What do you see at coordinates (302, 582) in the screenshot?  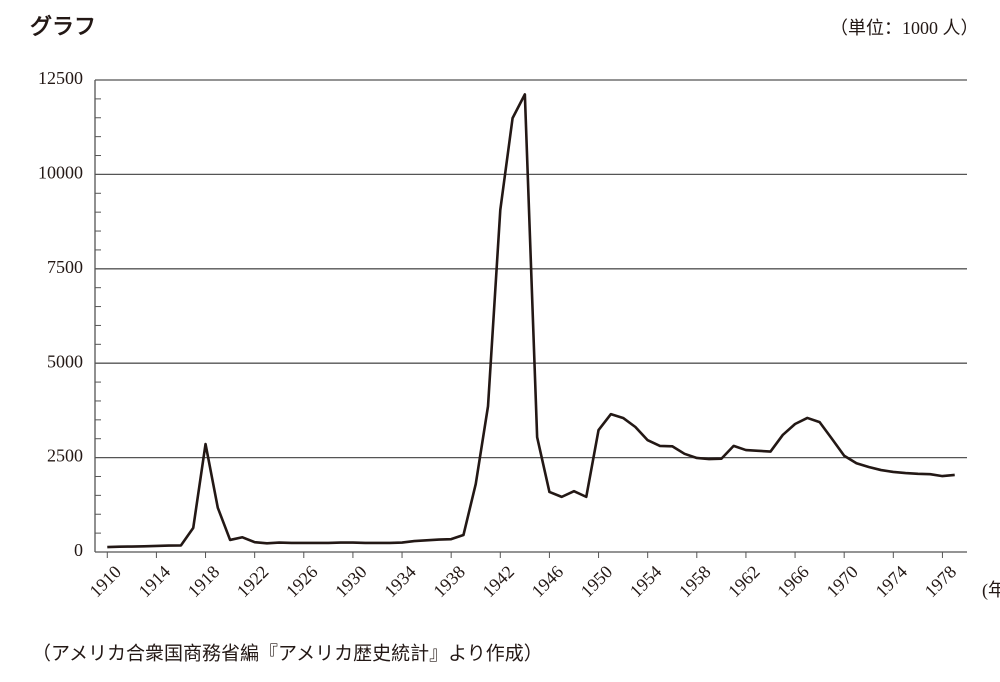 I see `x-tick-label: 1926` at bounding box center [302, 582].